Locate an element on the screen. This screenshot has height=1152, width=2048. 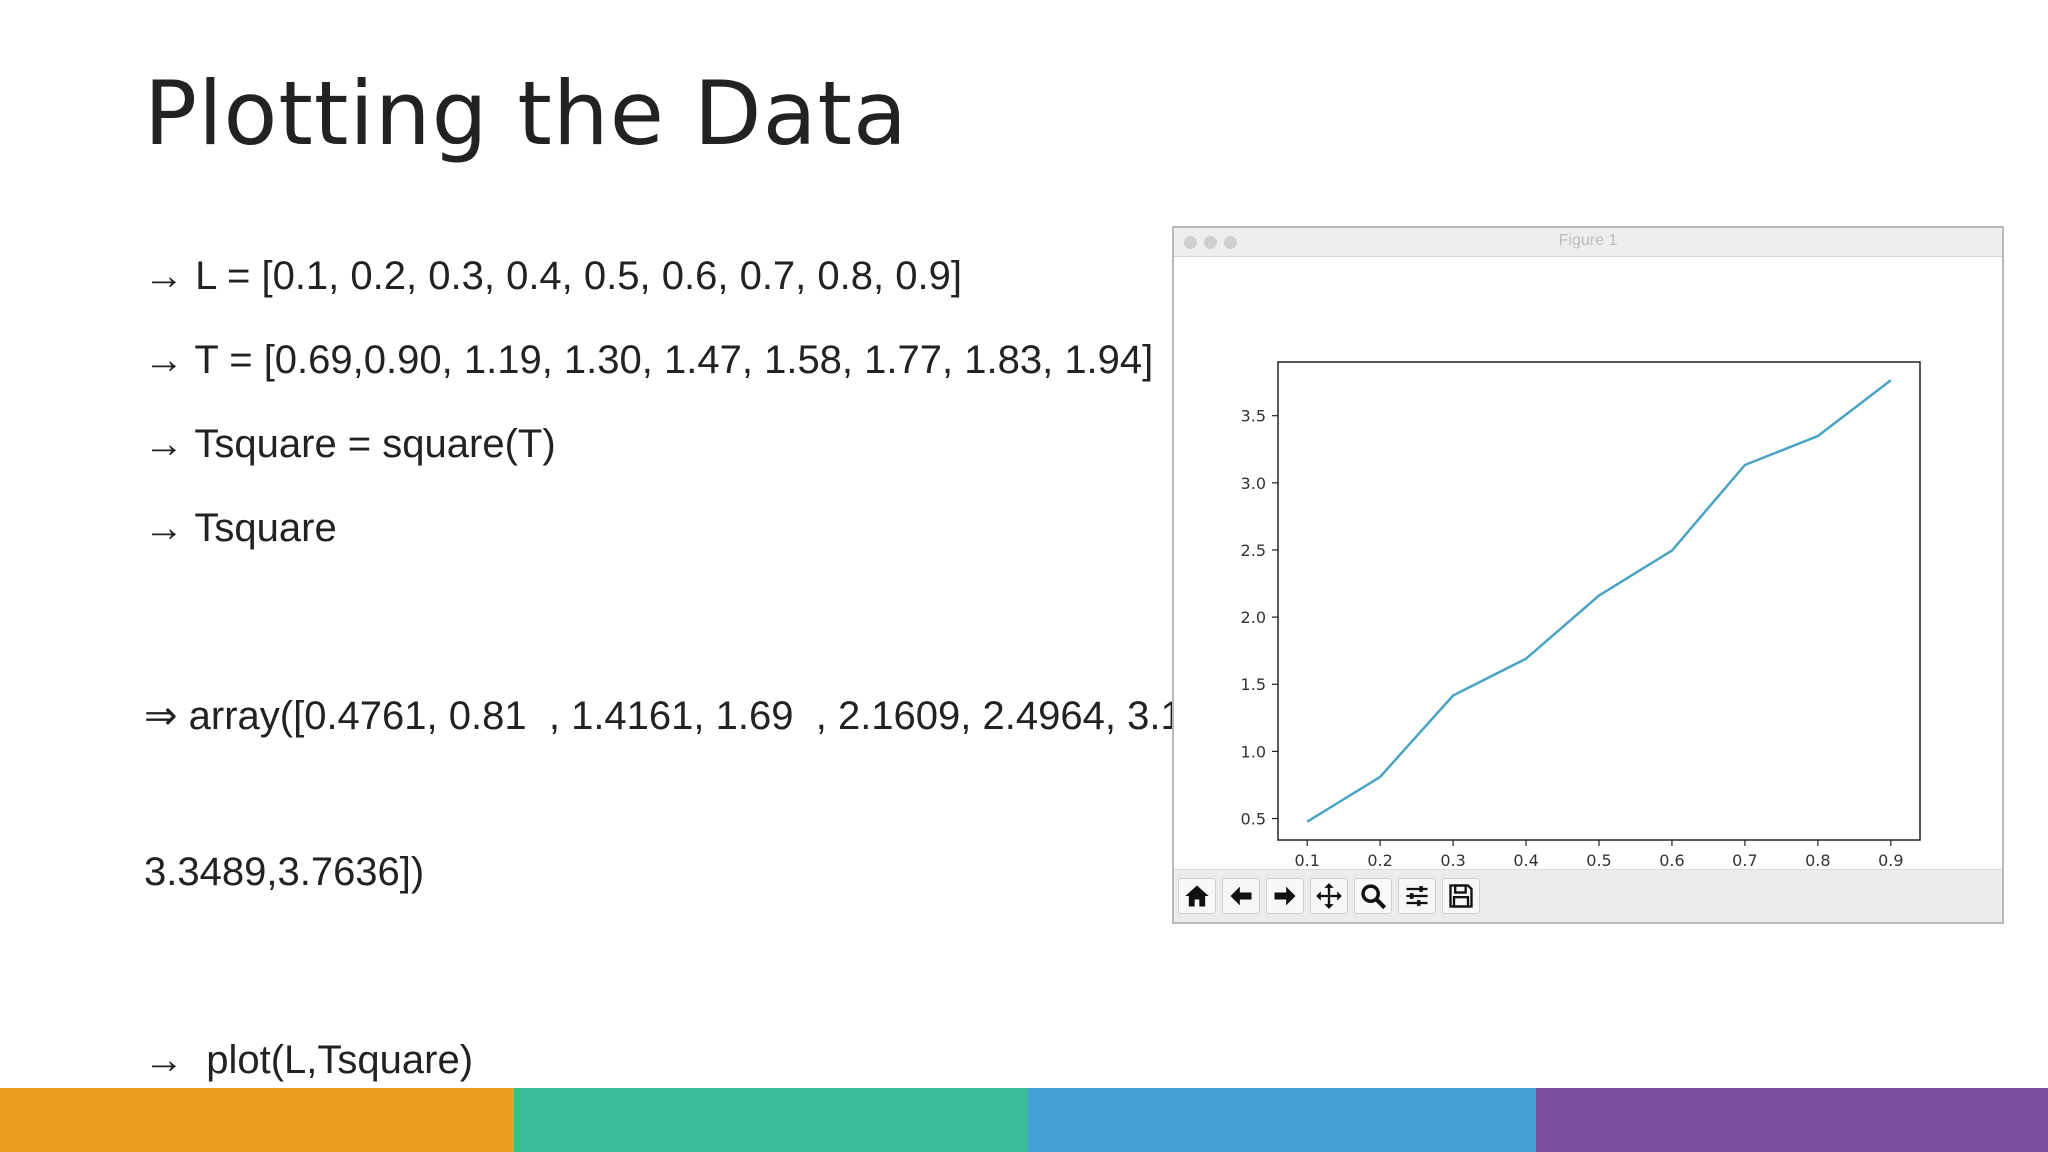
x-tick-label: 0.9 is located at coordinates (1890, 859).